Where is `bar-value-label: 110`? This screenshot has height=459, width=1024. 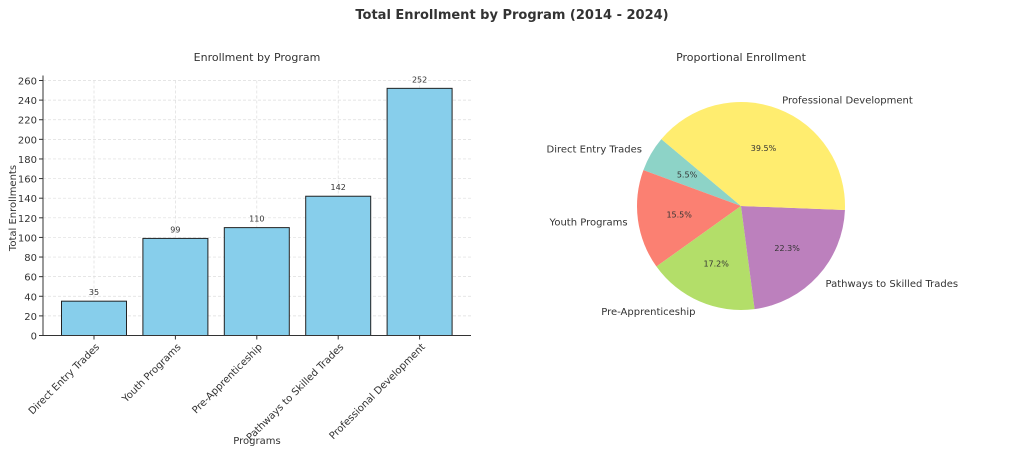 bar-value-label: 110 is located at coordinates (256, 219).